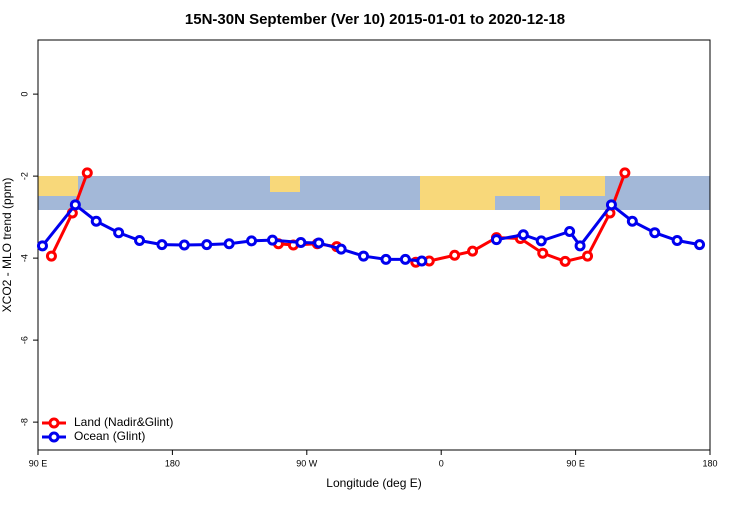  Describe the element at coordinates (109, 436) in the screenshot. I see `legend-label: Ocean (Glint)` at that location.